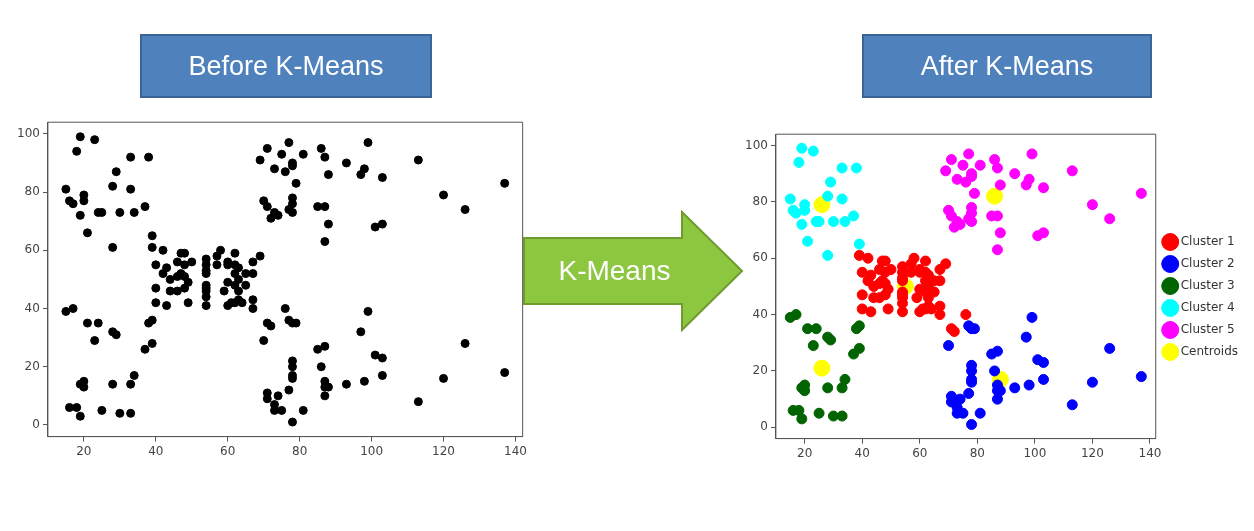 The width and height of the screenshot is (1254, 531). What do you see at coordinates (1209, 351) in the screenshot?
I see `legend-label: Centroids` at bounding box center [1209, 351].